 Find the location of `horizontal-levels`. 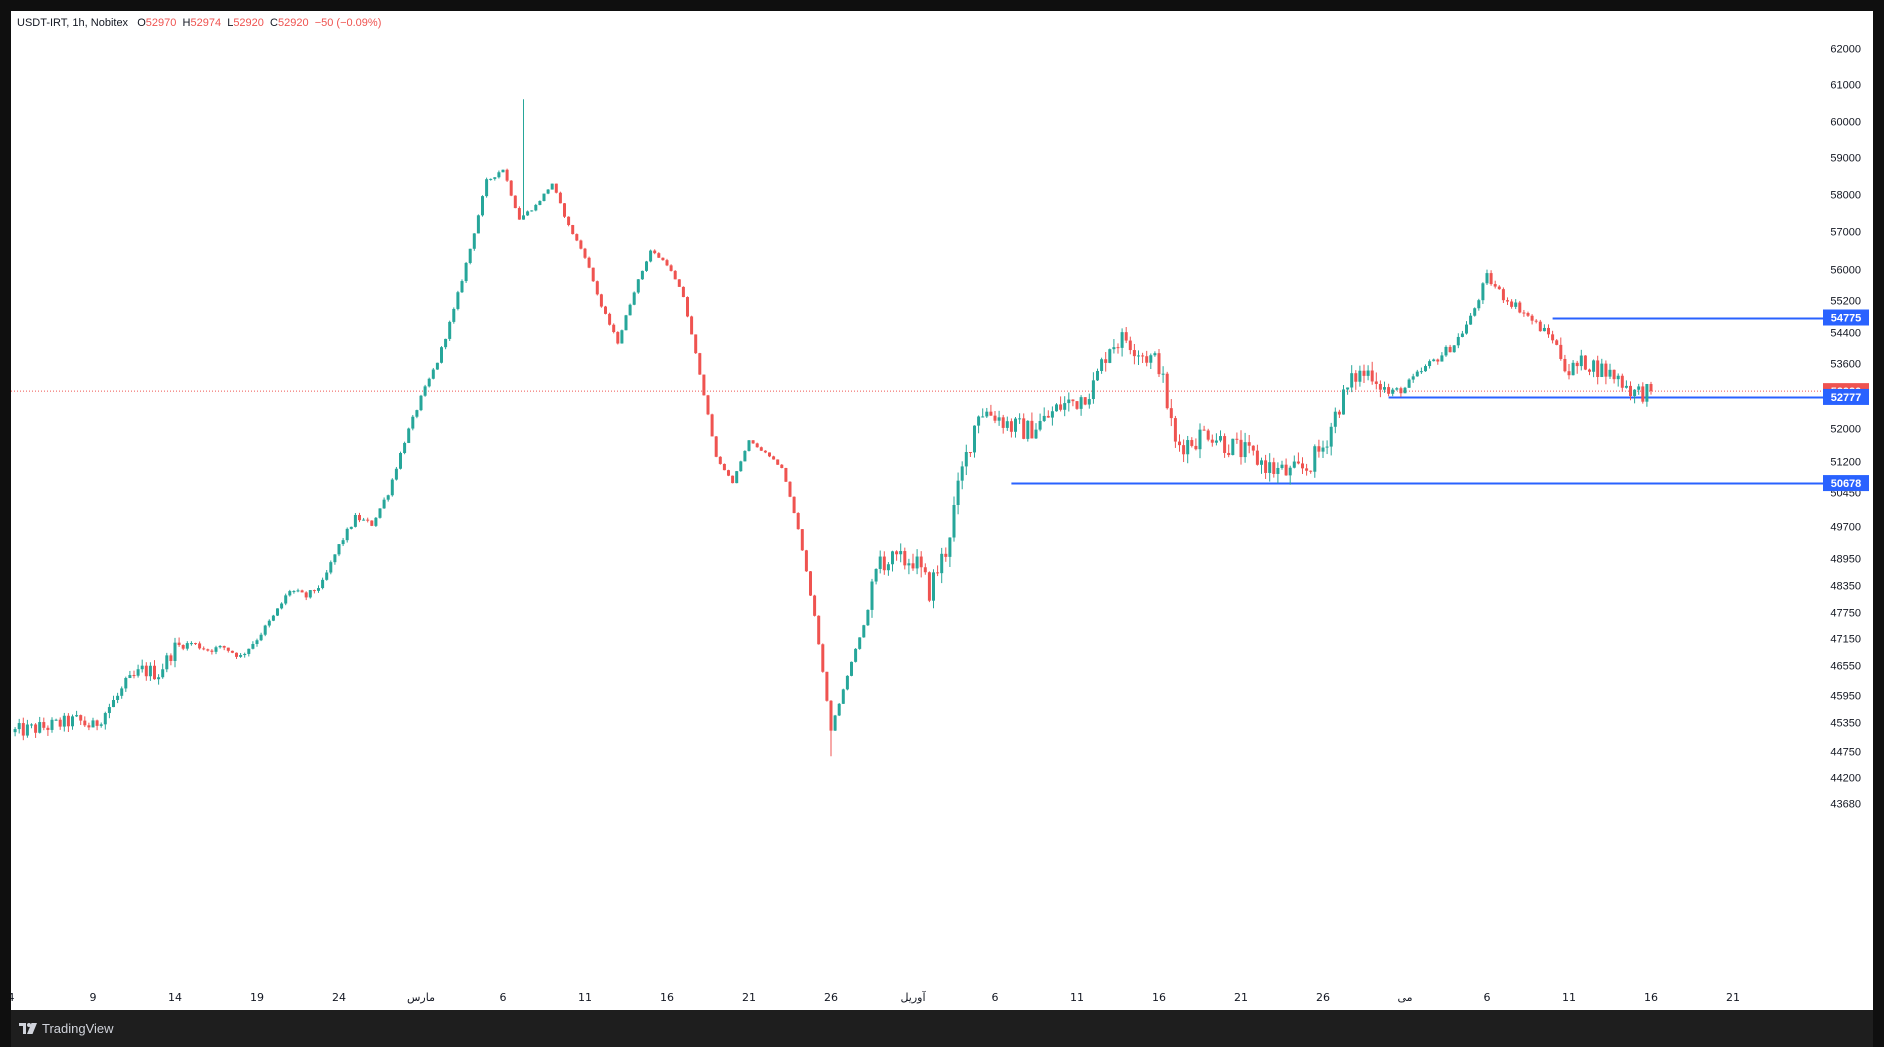

horizontal-levels is located at coordinates (1417, 401).